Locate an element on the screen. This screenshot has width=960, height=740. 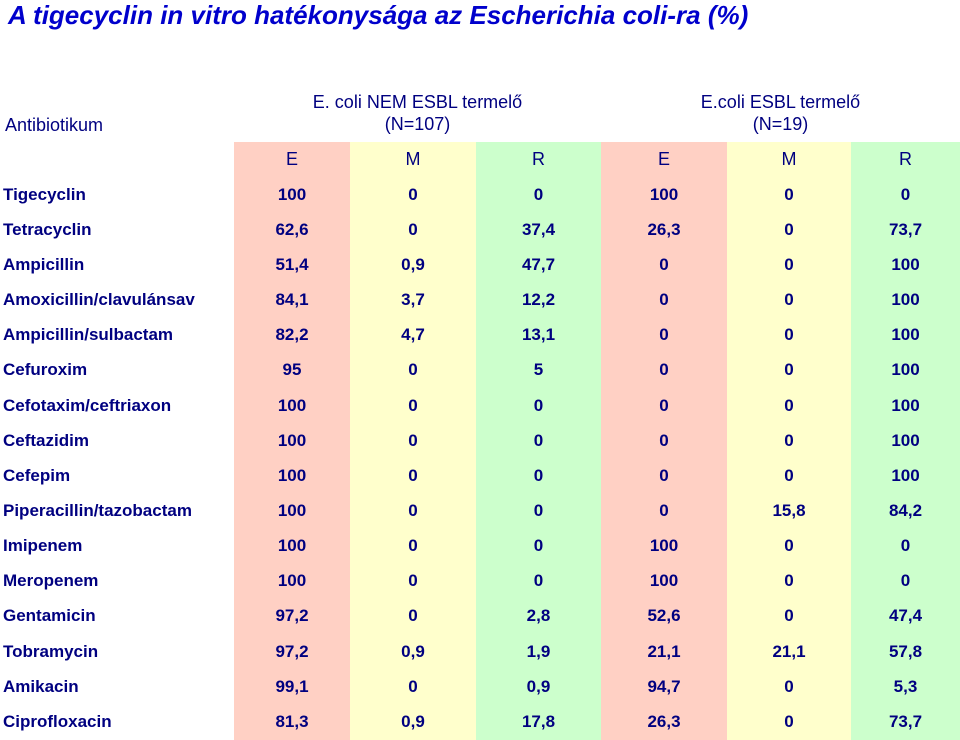
table-row: Tobramycin 97,2 0,9 1,9 21,1 21,1 57,8 is located at coordinates (480, 651).